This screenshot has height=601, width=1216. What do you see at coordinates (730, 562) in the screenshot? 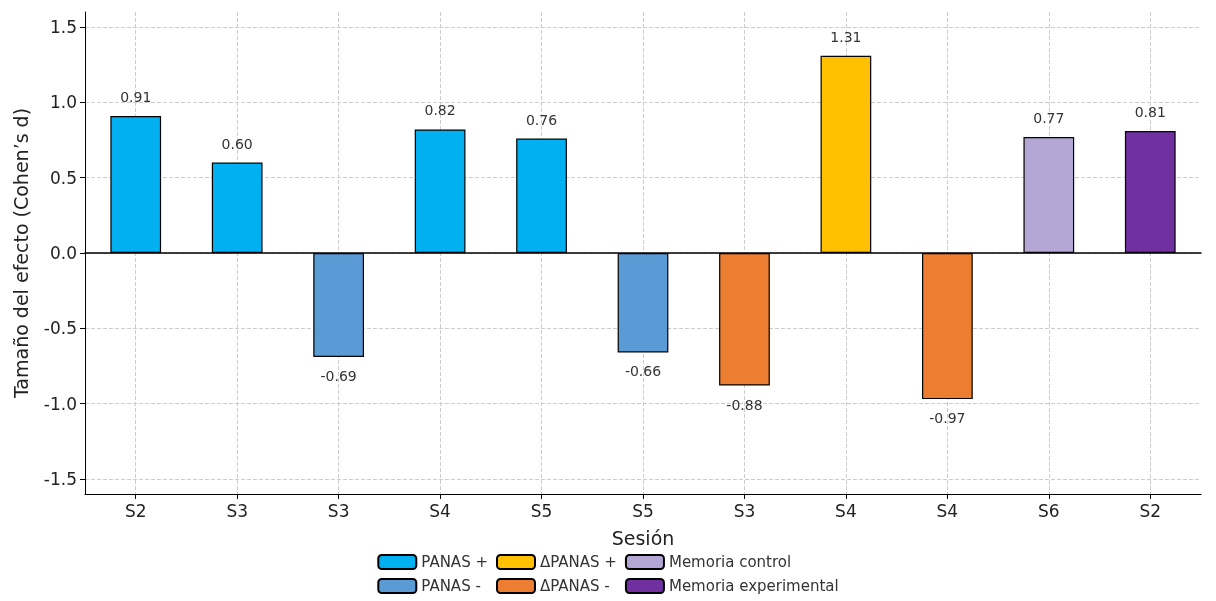
I see `legend-label: Memoria control` at bounding box center [730, 562].